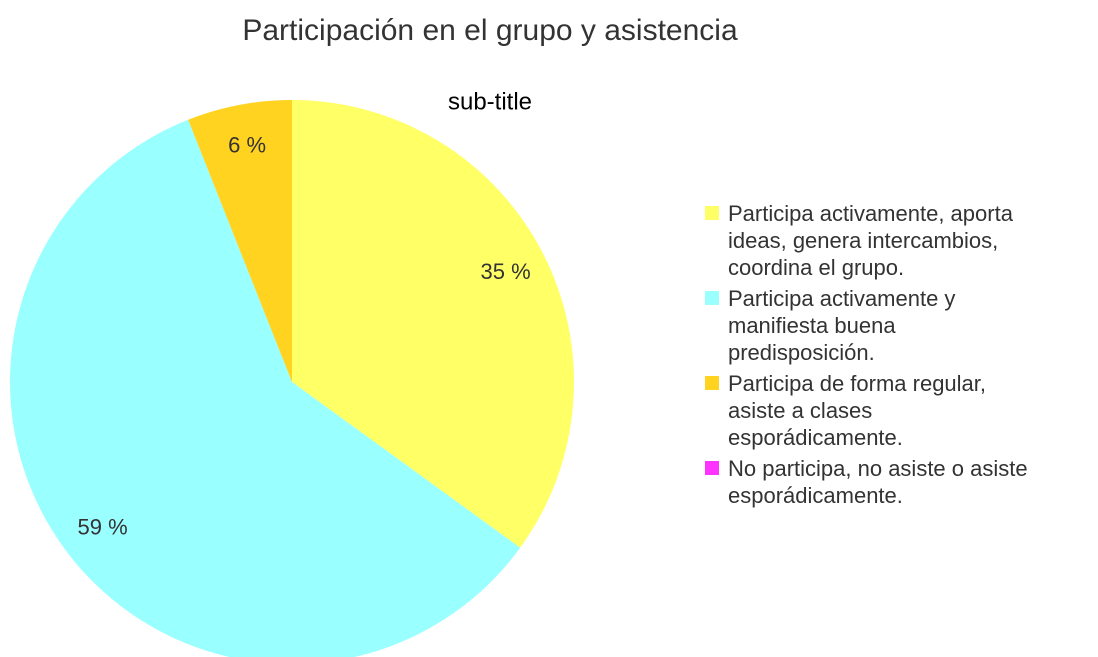 Image resolution: width=1098 pixels, height=657 pixels. I want to click on chart-subtitle: sub-title, so click(490, 101).